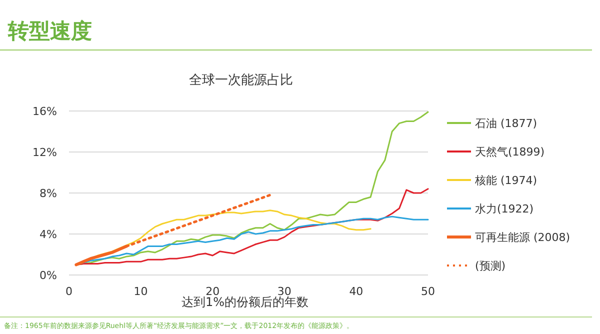  I want to click on x-tick-label: 50, so click(428, 291).